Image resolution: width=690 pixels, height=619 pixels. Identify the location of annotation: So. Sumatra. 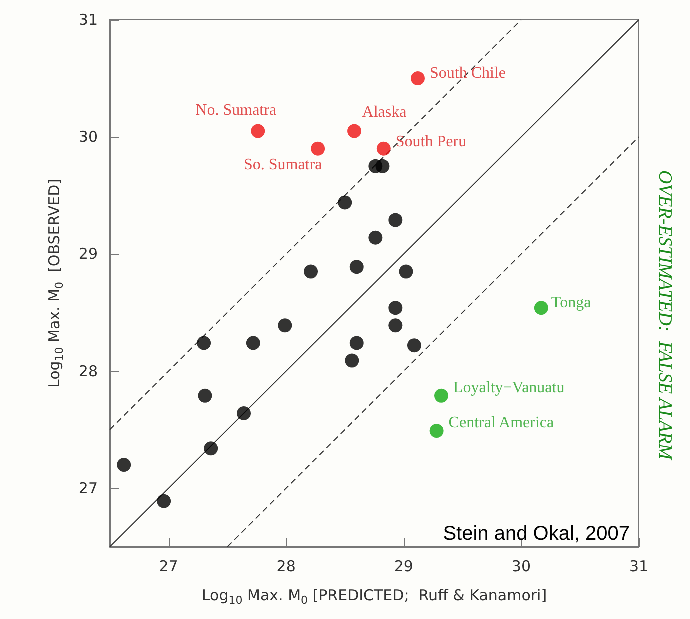
(283, 165).